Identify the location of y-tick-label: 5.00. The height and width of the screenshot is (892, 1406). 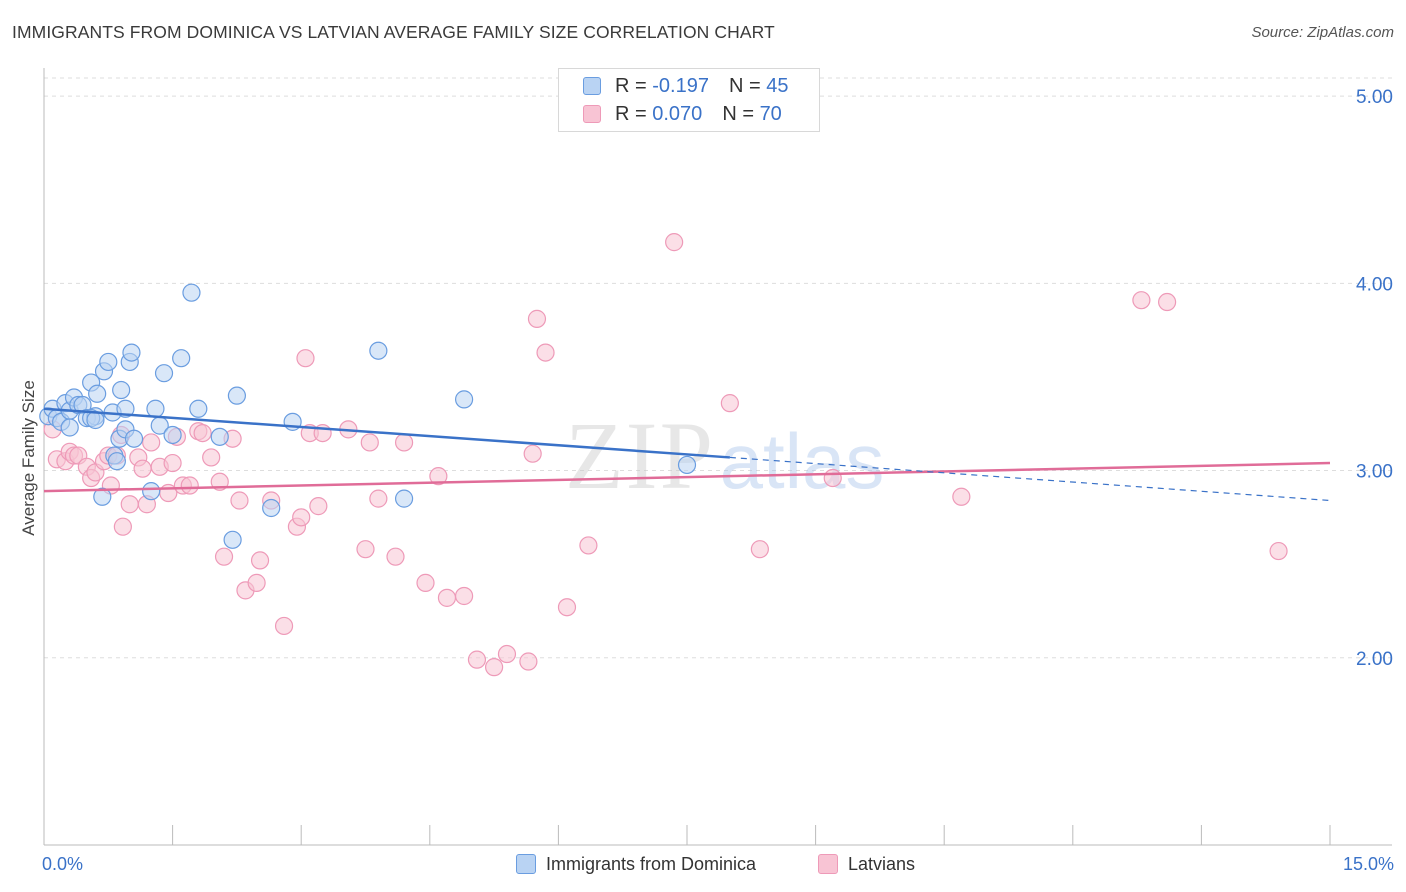
(1374, 97).